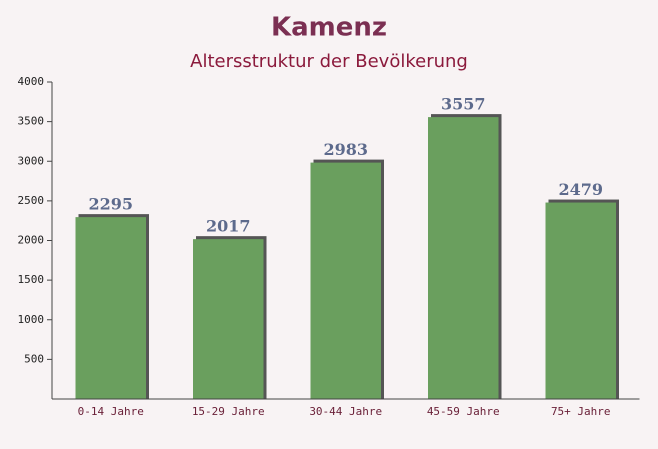 The height and width of the screenshot is (449, 658). Describe the element at coordinates (34, 358) in the screenshot. I see `y-tick-label: 500` at that location.